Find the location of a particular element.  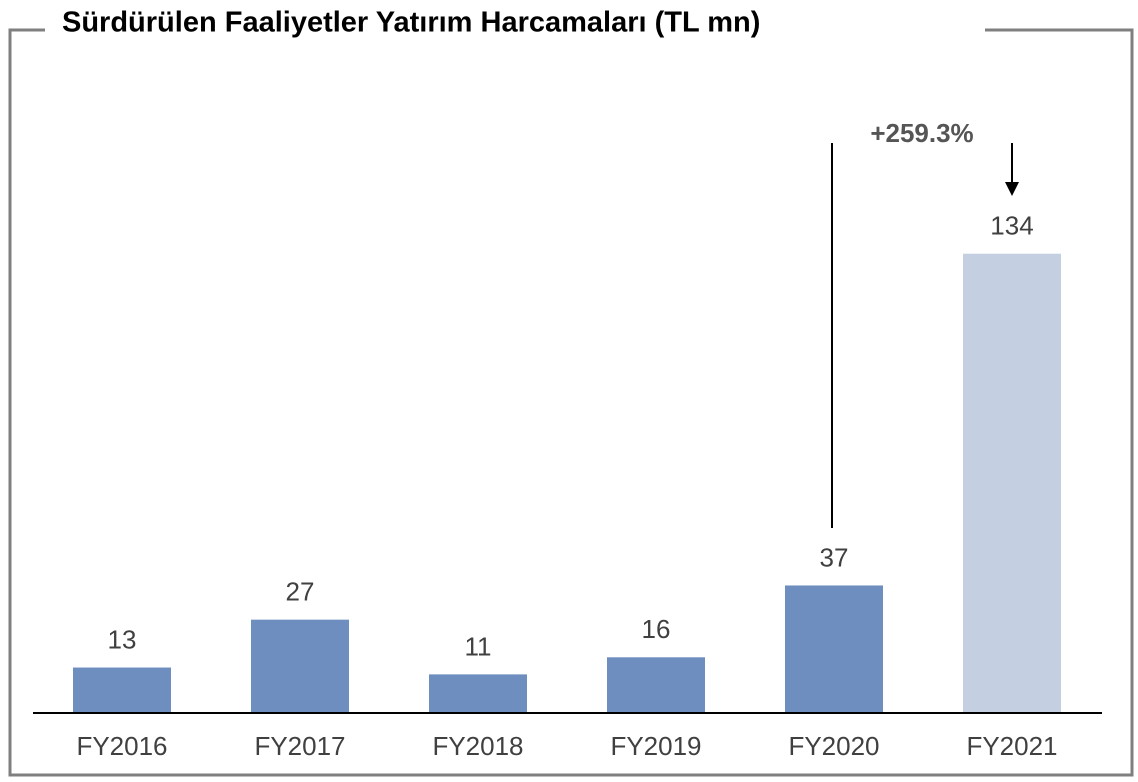

x-tick-label: FY2019 is located at coordinates (655, 746).